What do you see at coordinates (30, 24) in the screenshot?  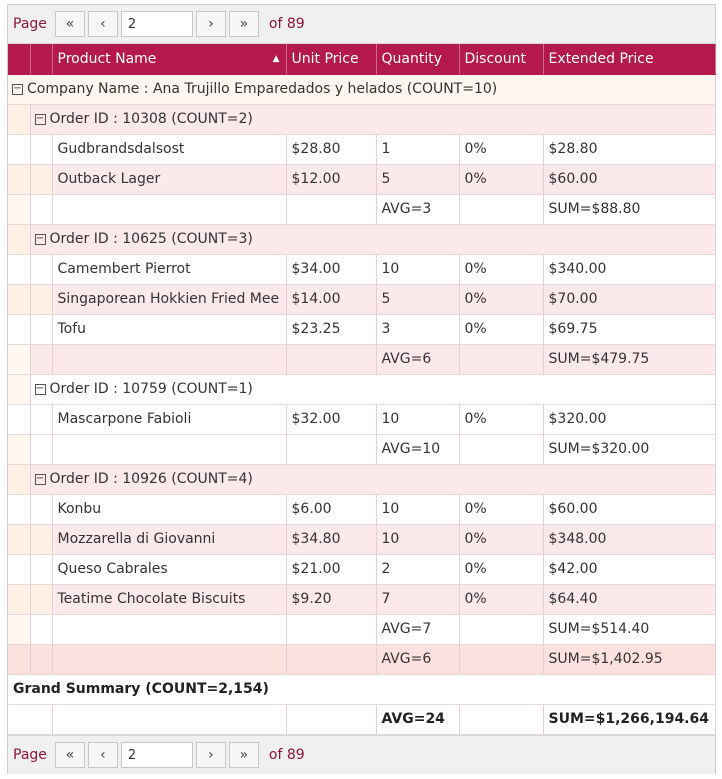 I see `pager-page-label: Page` at bounding box center [30, 24].